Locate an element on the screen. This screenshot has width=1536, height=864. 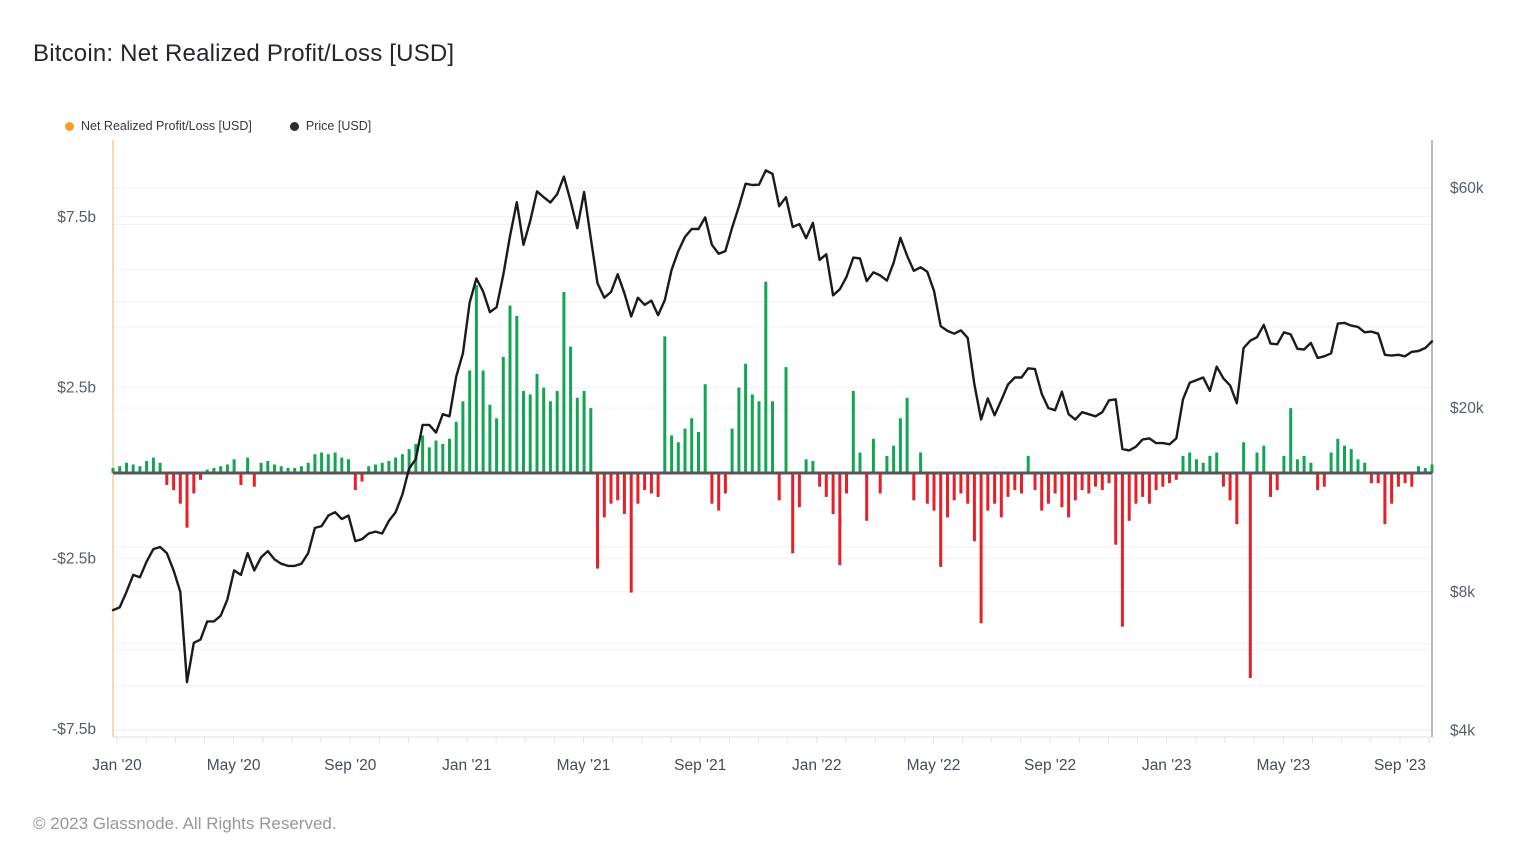
y-left-tick-label: -$2.5b is located at coordinates (74, 558).